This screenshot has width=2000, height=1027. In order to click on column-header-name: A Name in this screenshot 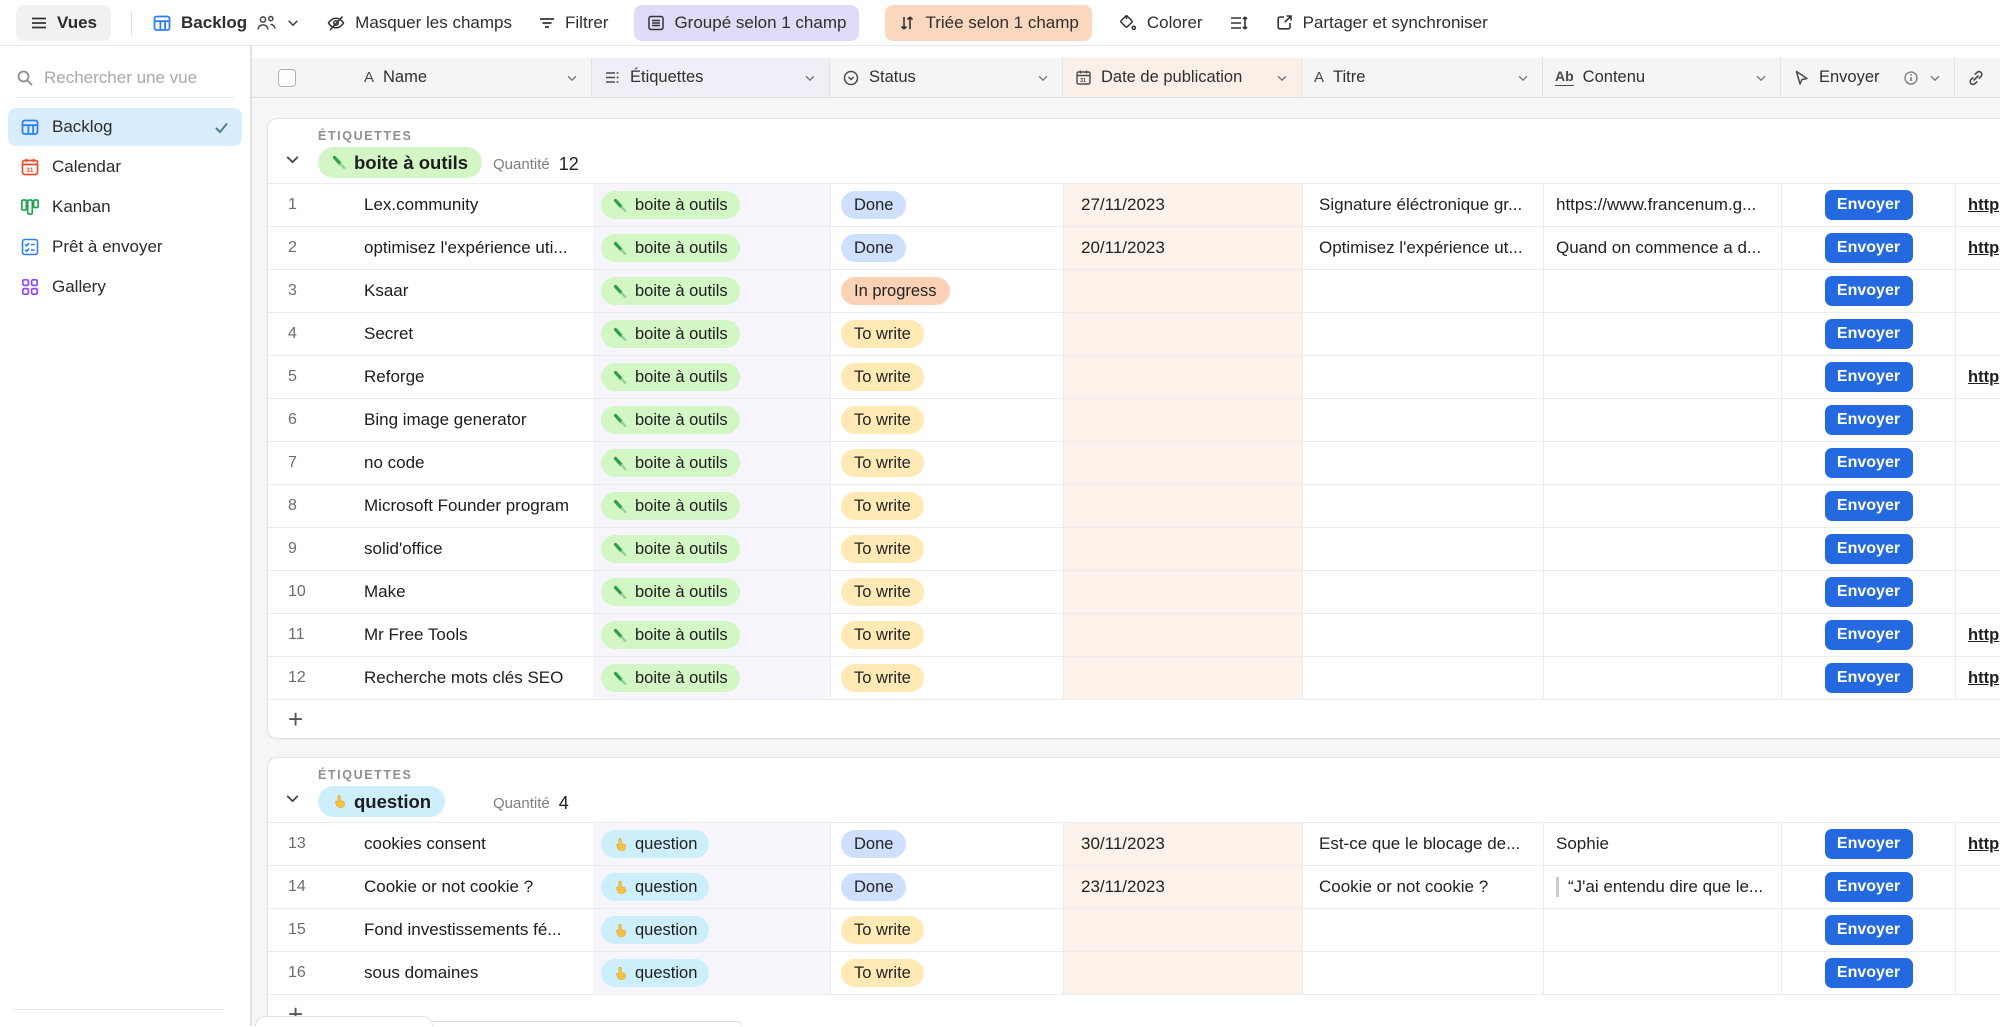, I will do `click(422, 77)`.